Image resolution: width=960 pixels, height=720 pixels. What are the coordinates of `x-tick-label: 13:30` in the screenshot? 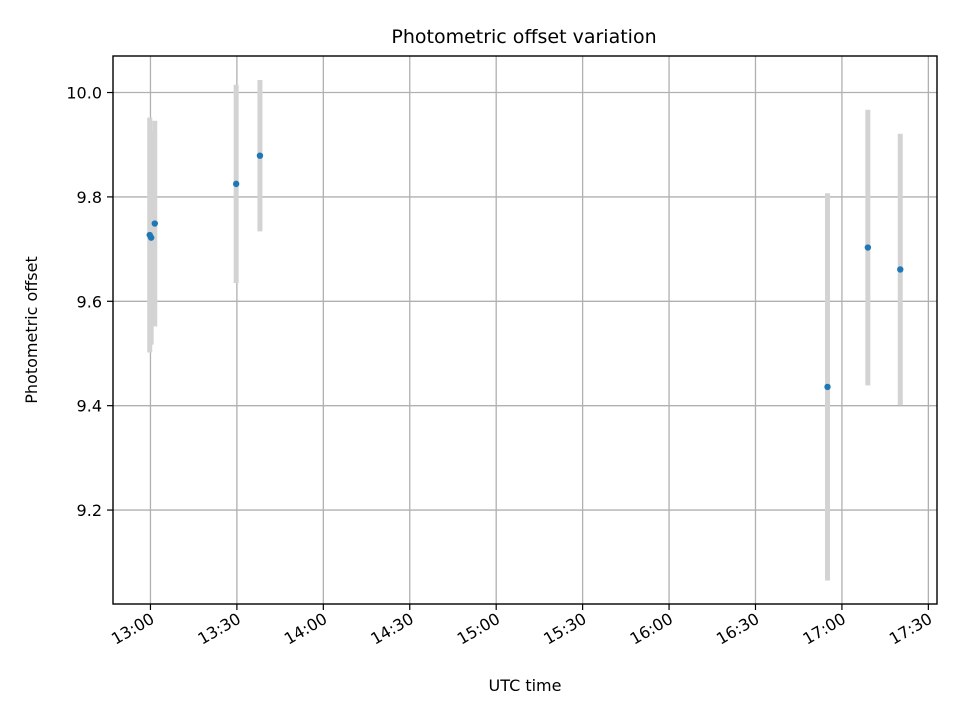 It's located at (218, 629).